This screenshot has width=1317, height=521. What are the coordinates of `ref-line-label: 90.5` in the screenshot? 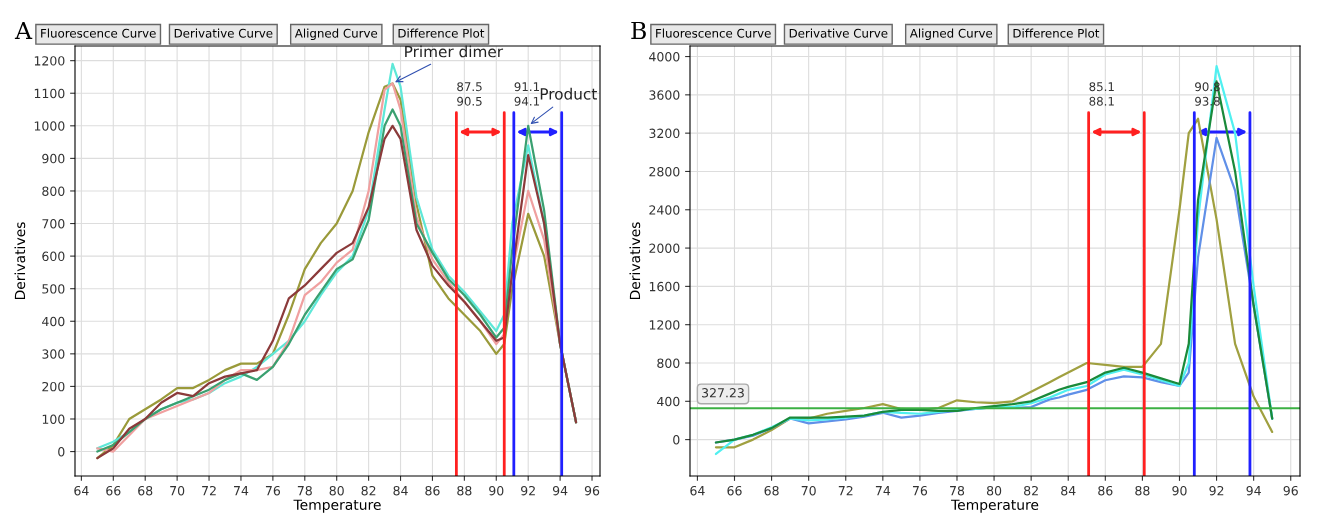 It's located at (469, 101).